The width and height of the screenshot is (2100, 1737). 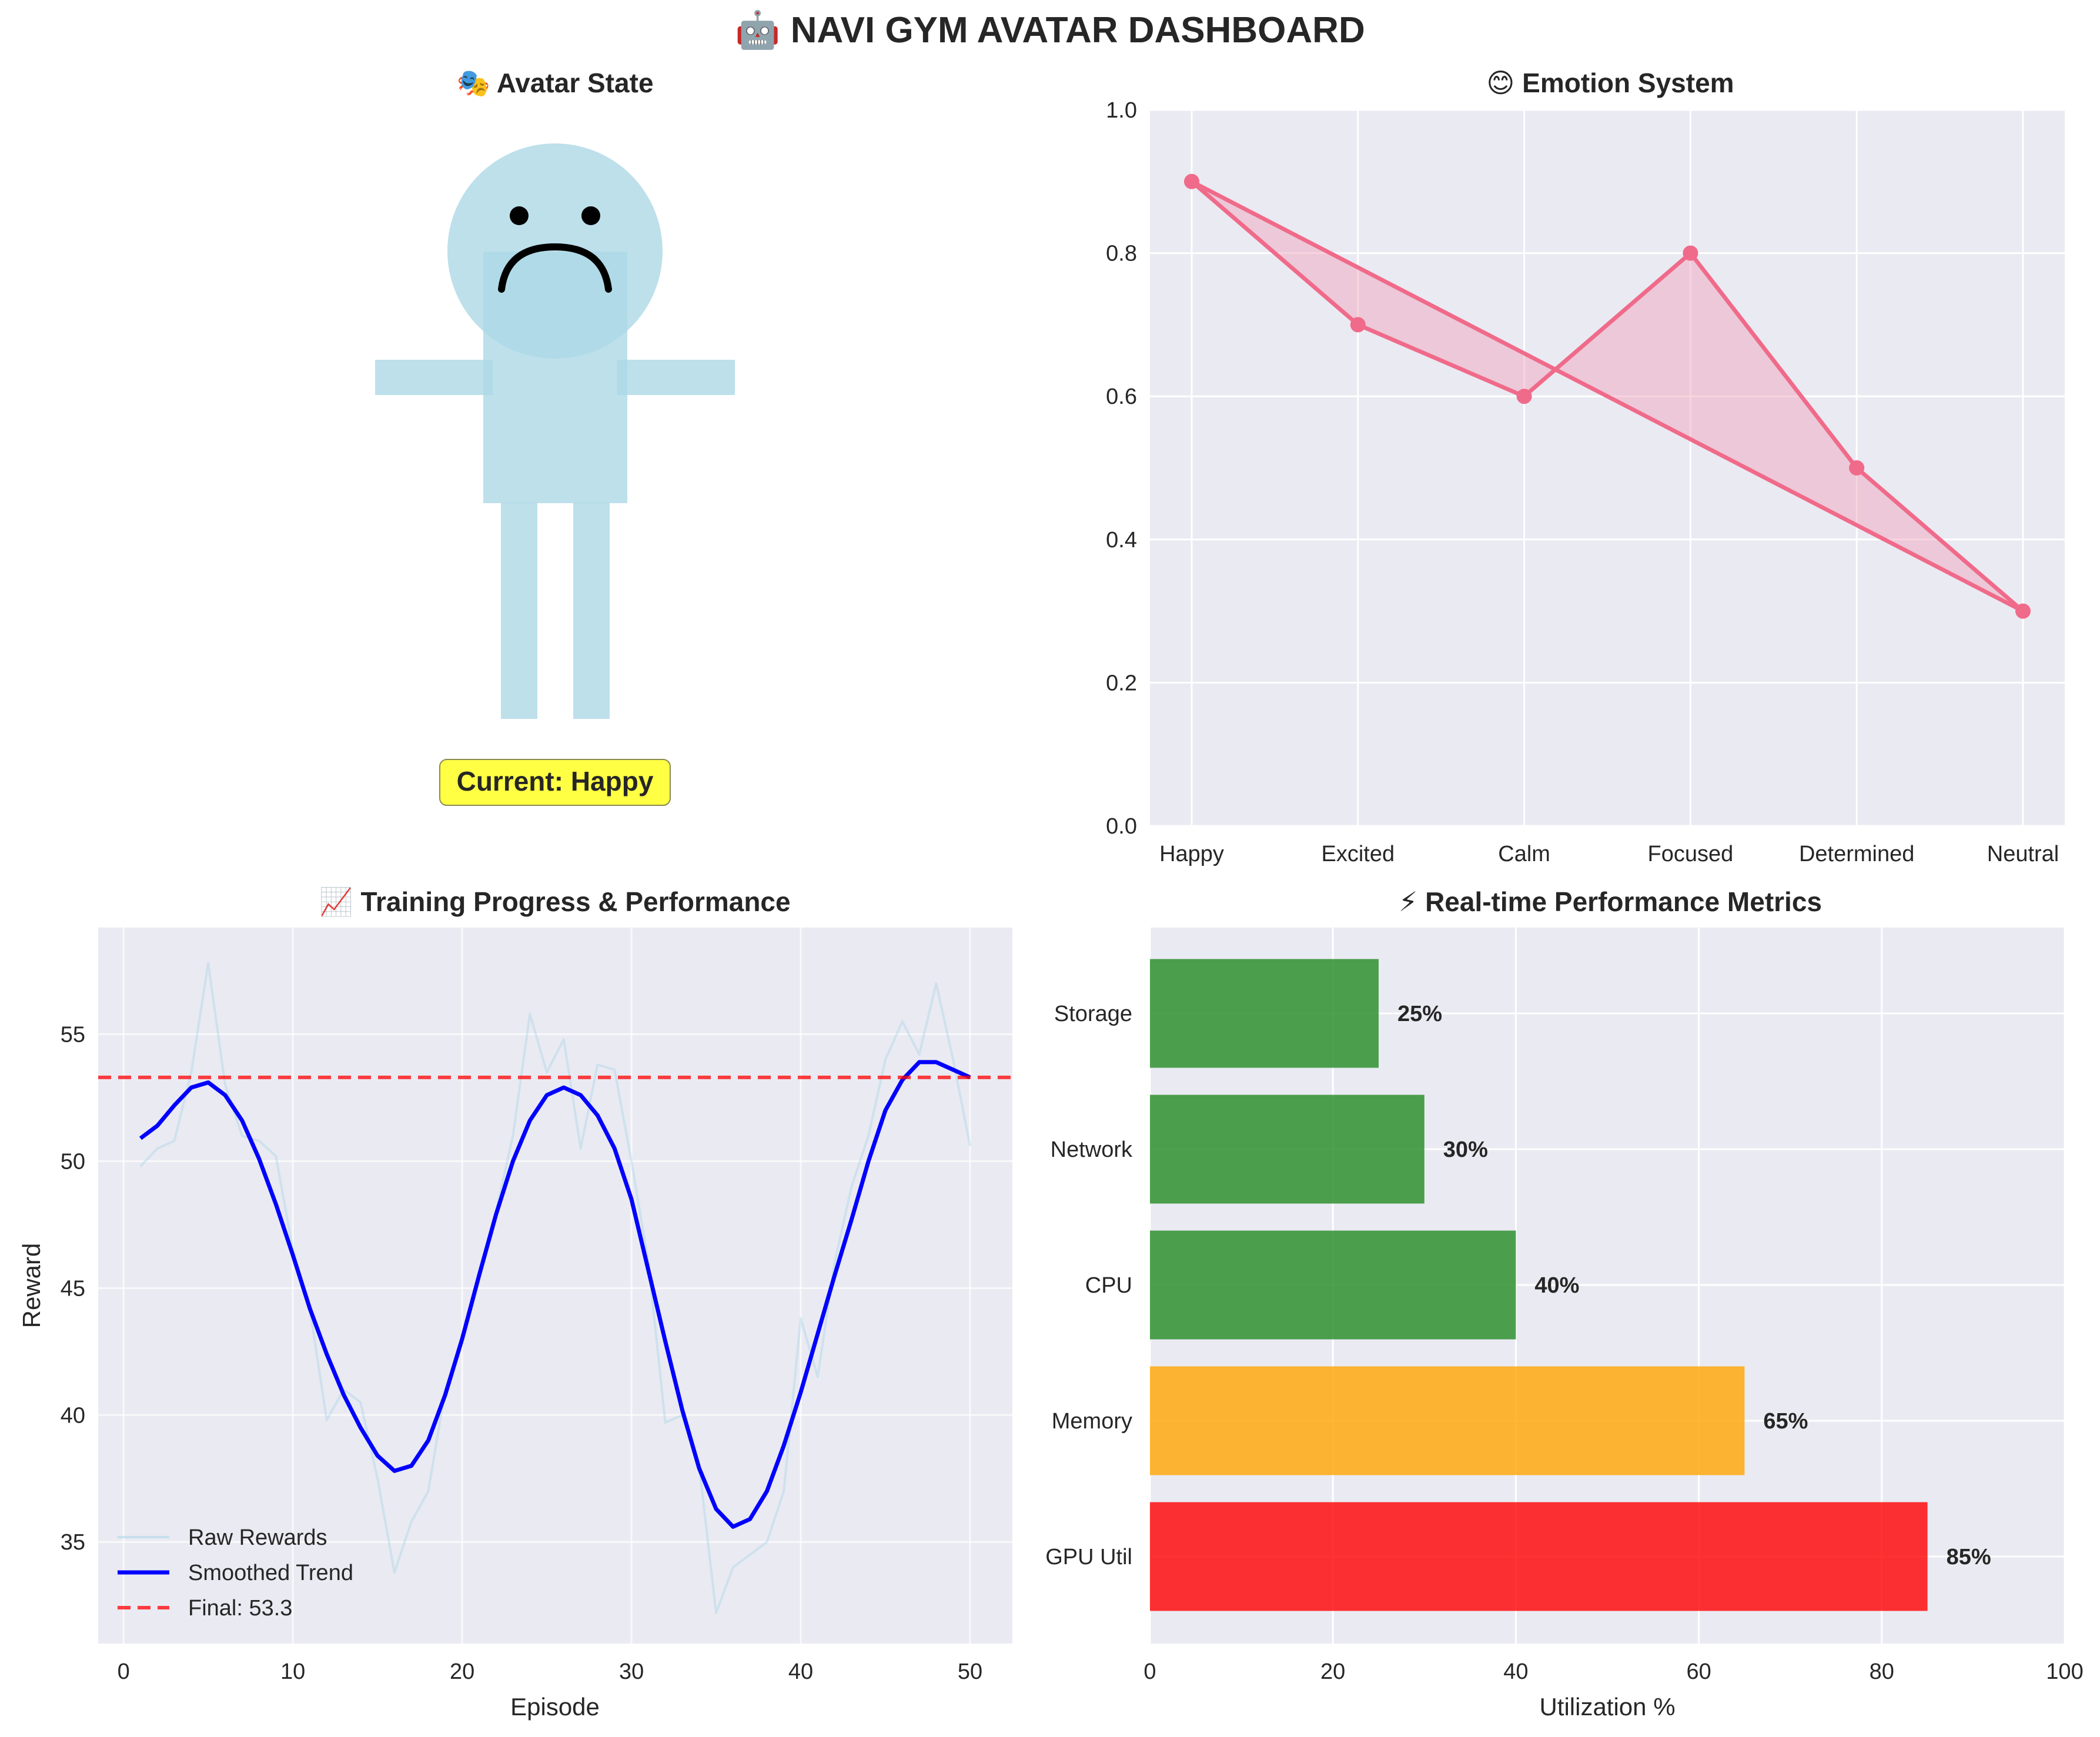 I want to click on metric-value-label: 30%, so click(x=1465, y=1149).